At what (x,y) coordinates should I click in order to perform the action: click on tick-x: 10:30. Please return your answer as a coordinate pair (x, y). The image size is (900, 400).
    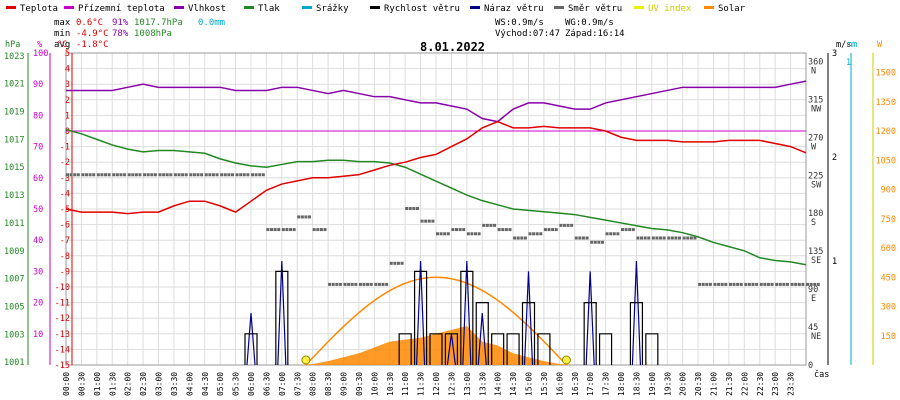
    Looking at the image, I should click on (390, 384).